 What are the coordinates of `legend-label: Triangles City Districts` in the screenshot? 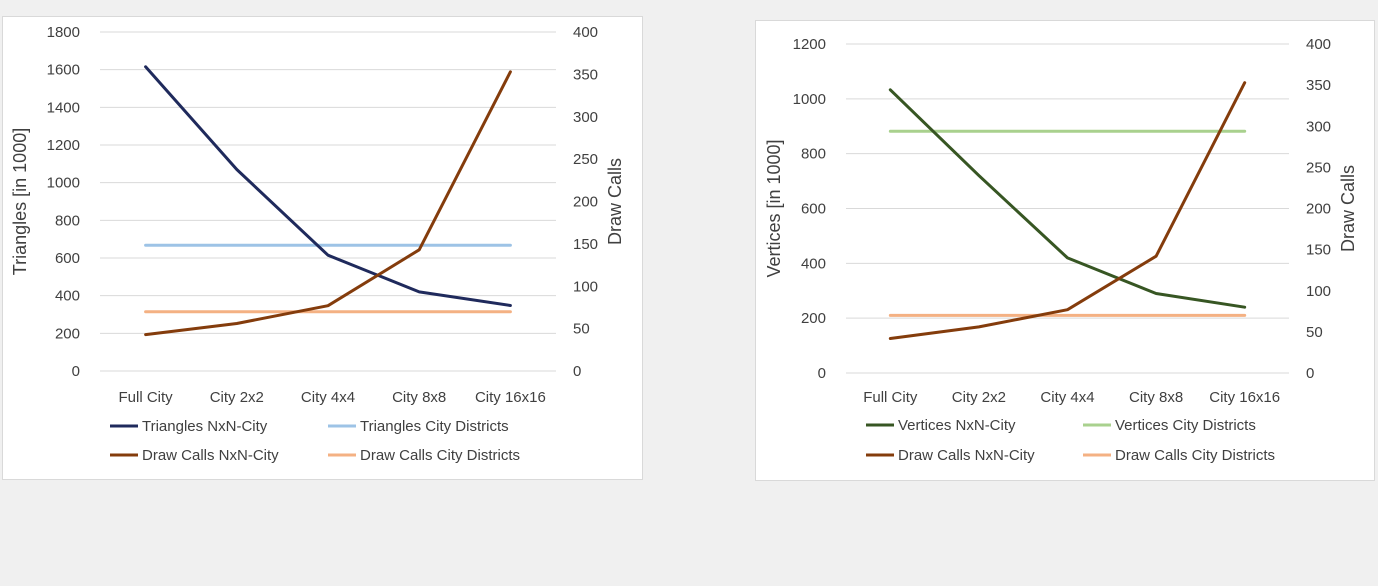 It's located at (434, 426).